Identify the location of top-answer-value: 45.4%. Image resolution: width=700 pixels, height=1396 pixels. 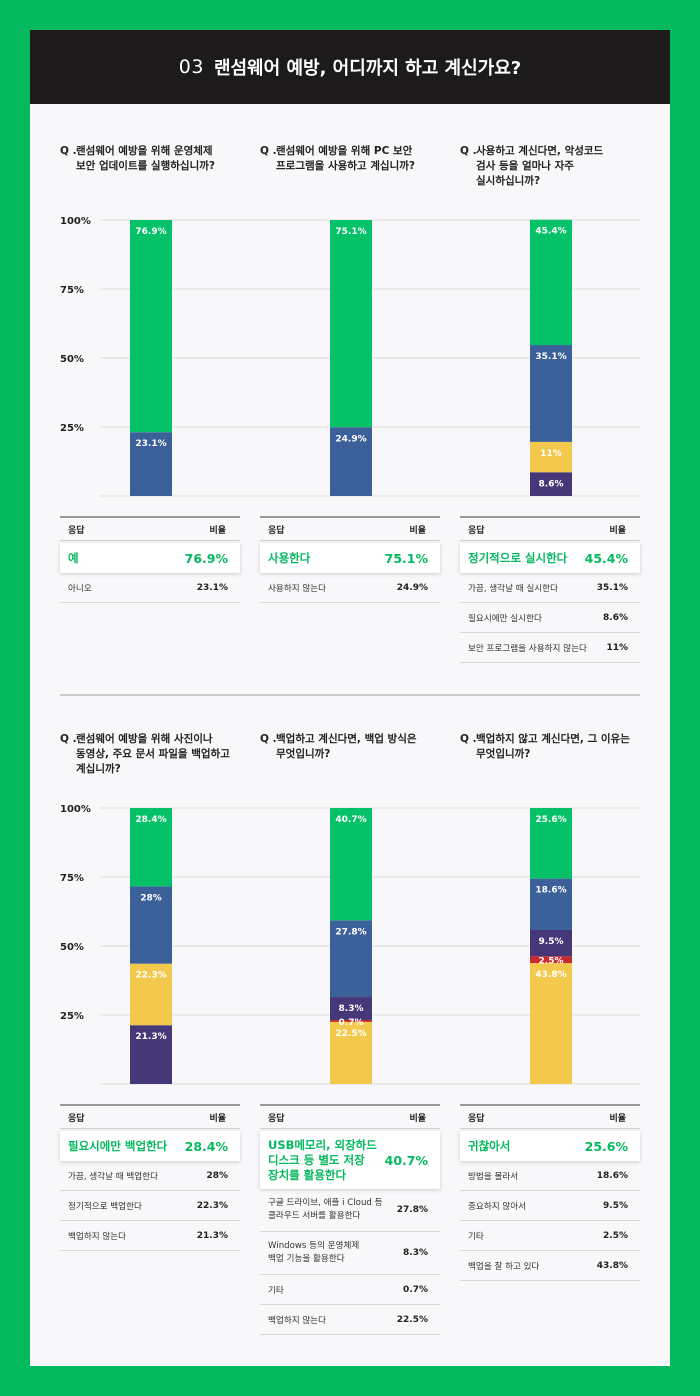
(606, 558).